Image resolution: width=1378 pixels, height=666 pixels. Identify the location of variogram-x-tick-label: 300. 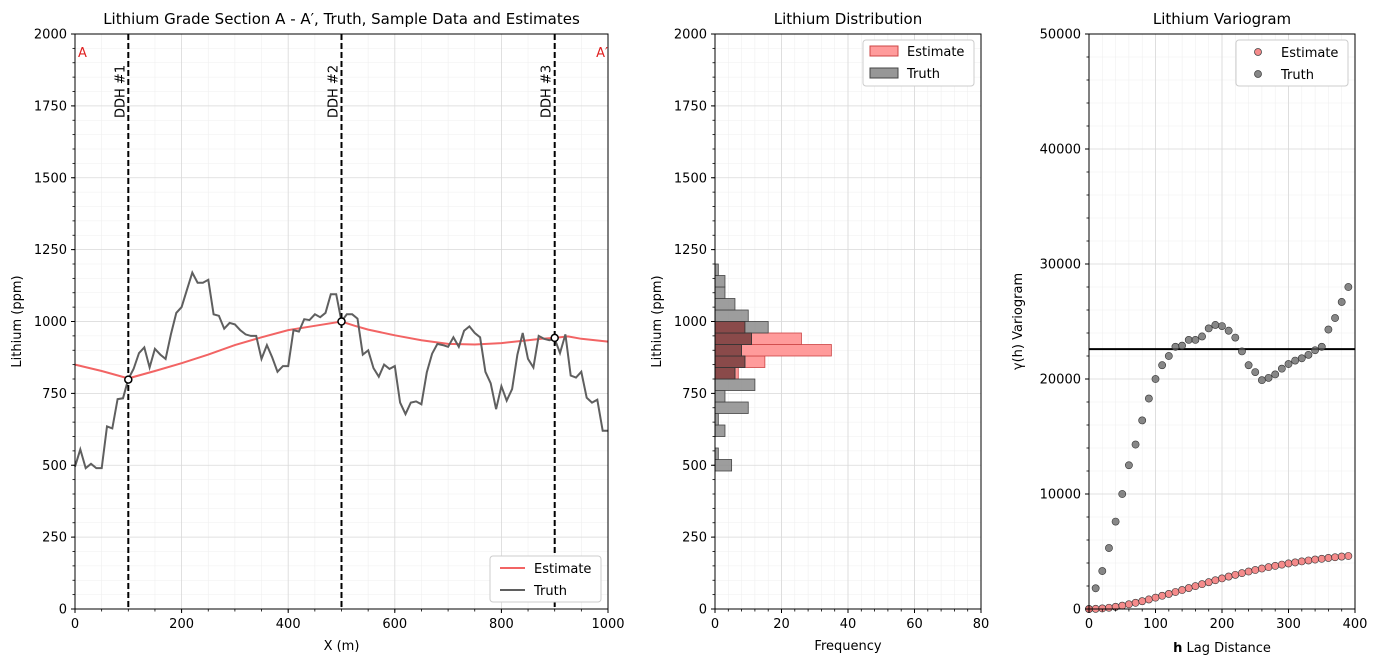
(1288, 624).